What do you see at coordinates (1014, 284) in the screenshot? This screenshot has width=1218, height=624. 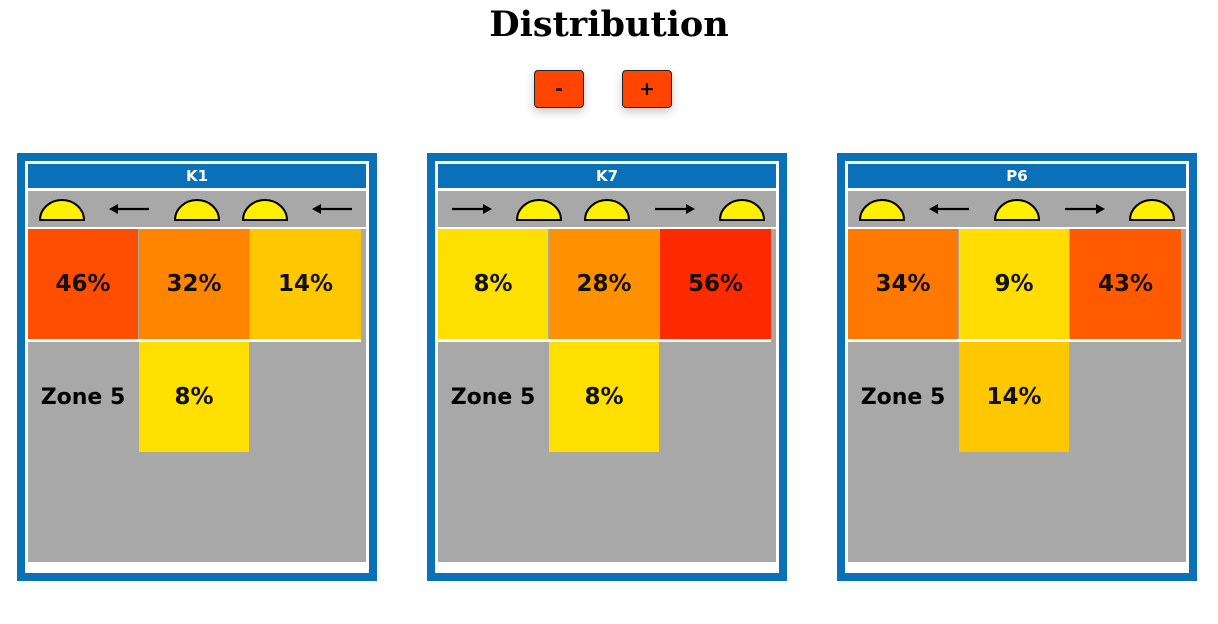 I see `zone-cell: 9%` at bounding box center [1014, 284].